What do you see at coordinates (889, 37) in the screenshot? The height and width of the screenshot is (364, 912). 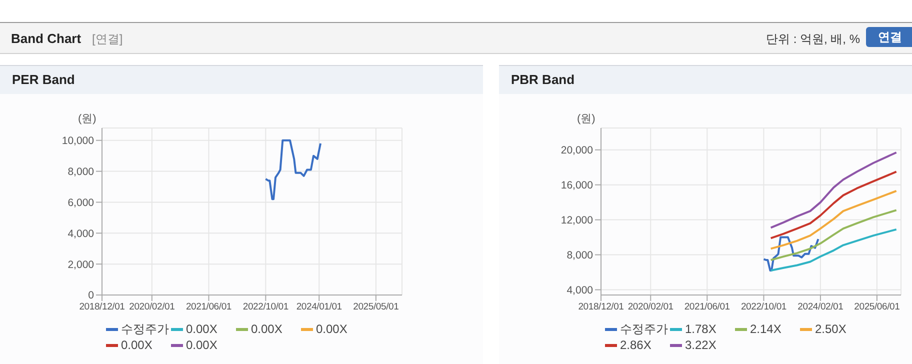 I see `text: 연결` at bounding box center [889, 37].